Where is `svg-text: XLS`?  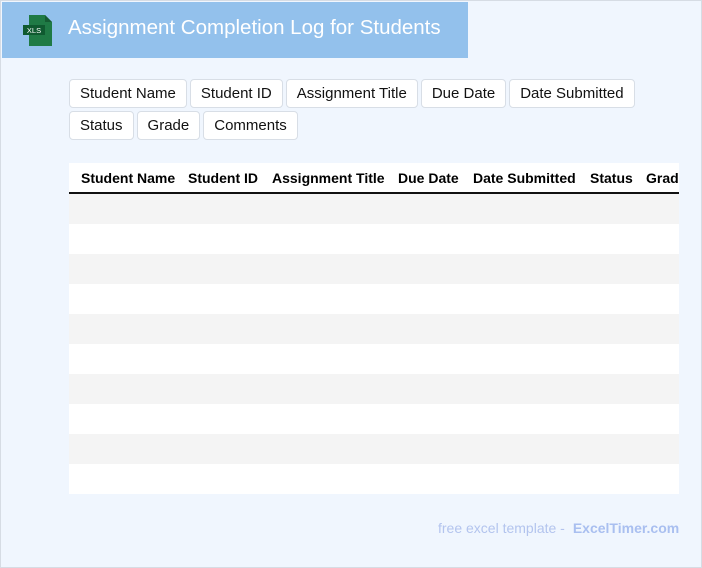
svg-text: XLS is located at coordinates (34, 30).